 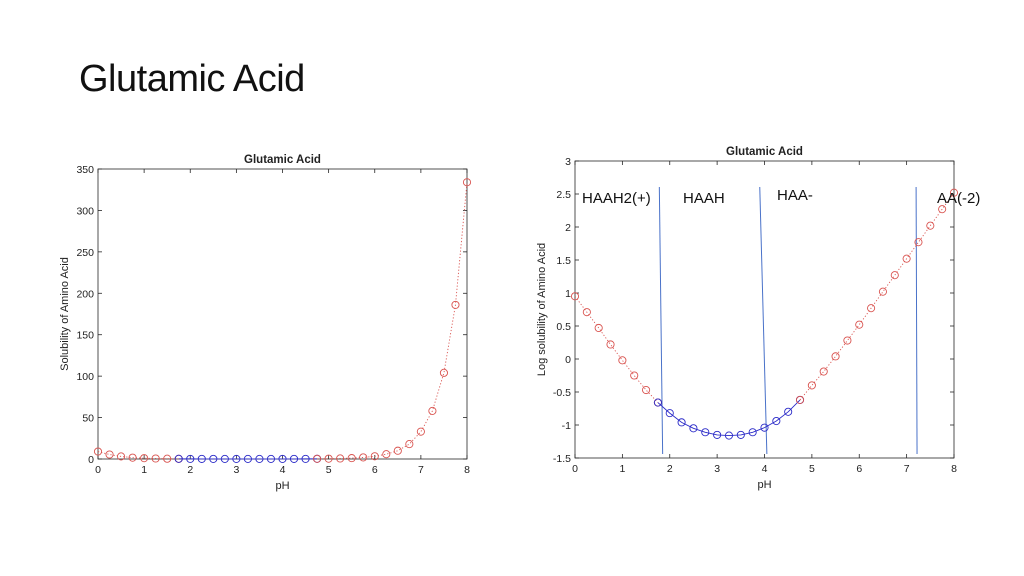 I want to click on y-tick-label: 2, so click(x=568, y=228).